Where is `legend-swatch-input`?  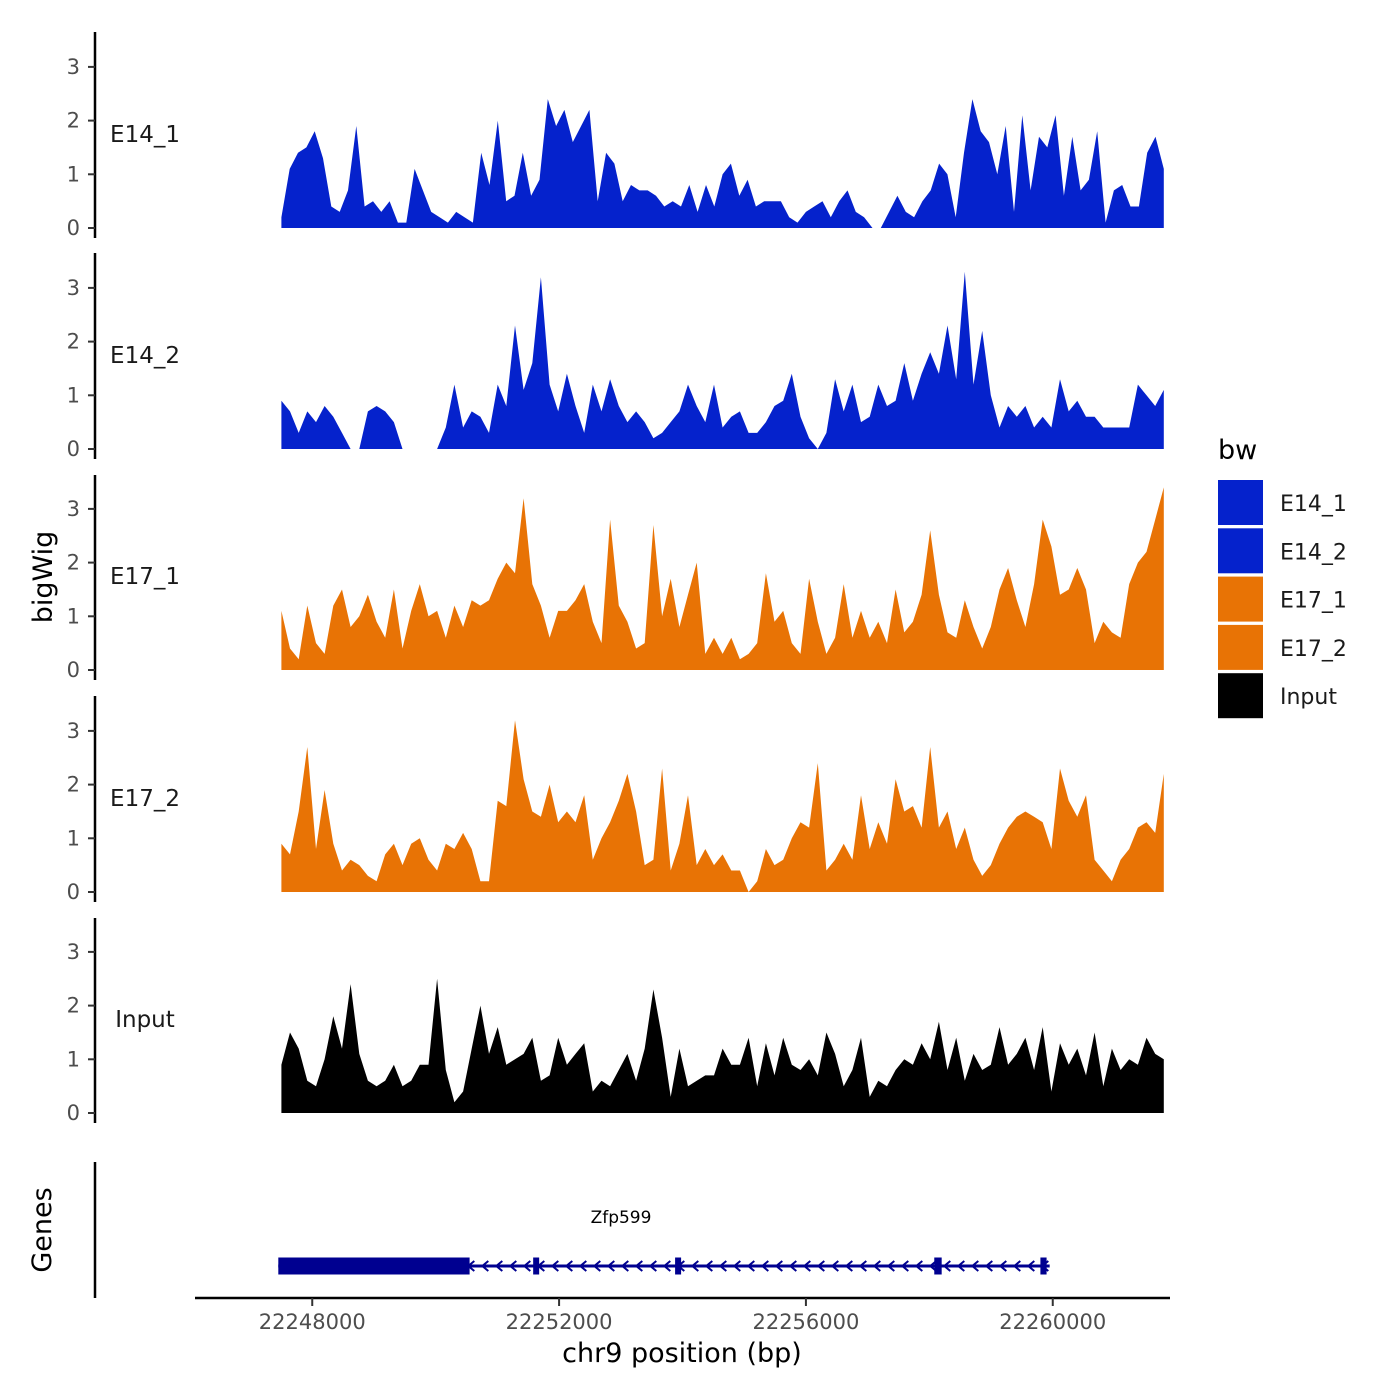 legend-swatch-input is located at coordinates (1240, 696).